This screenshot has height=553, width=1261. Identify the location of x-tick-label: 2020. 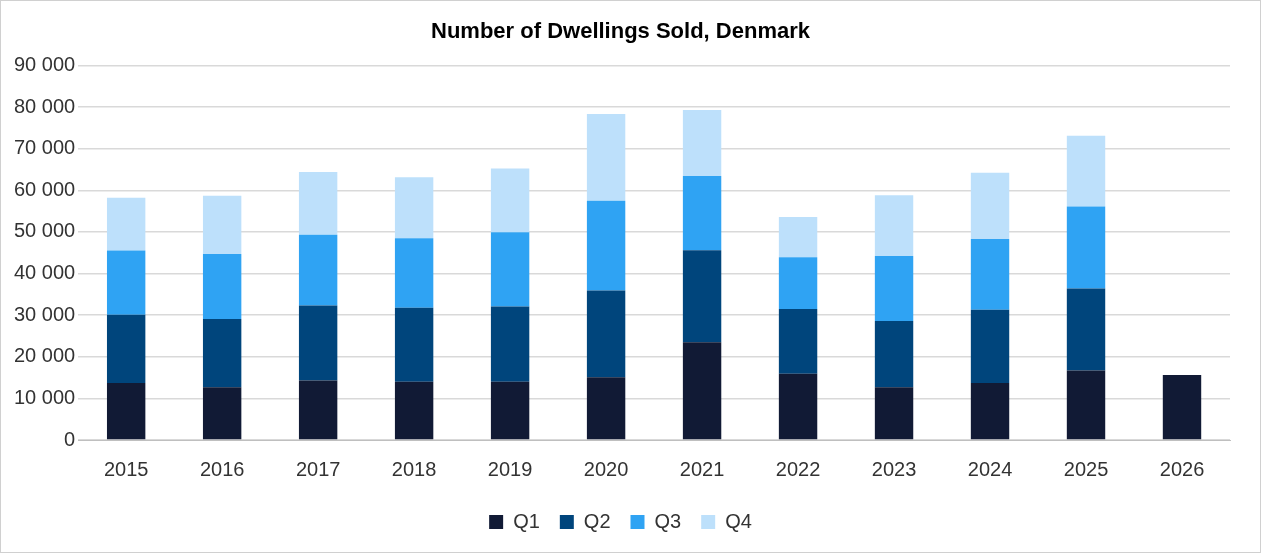
(606, 468).